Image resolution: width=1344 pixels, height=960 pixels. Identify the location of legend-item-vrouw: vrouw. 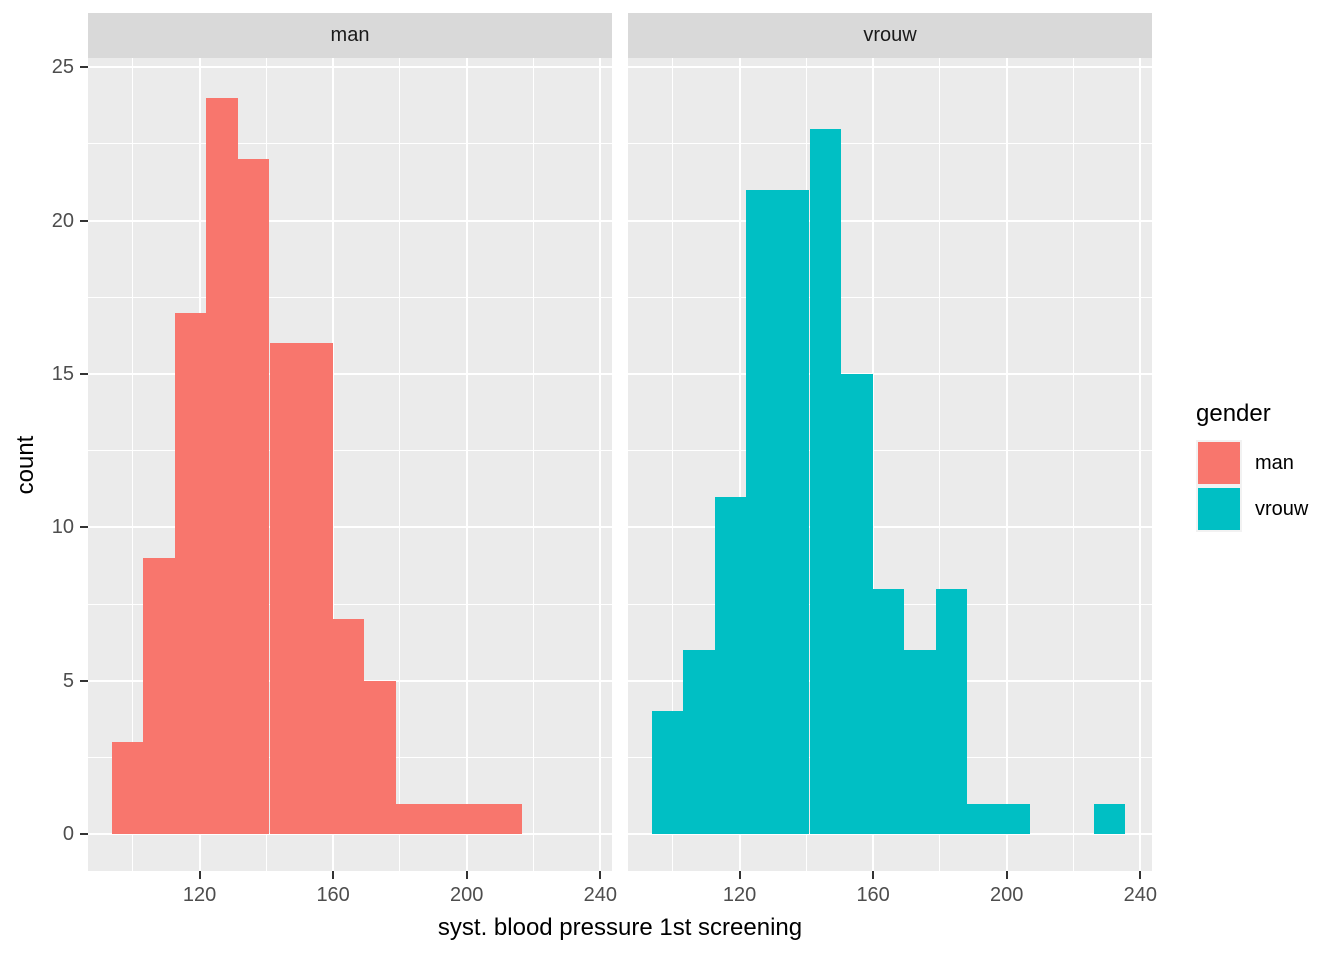
(1269, 509).